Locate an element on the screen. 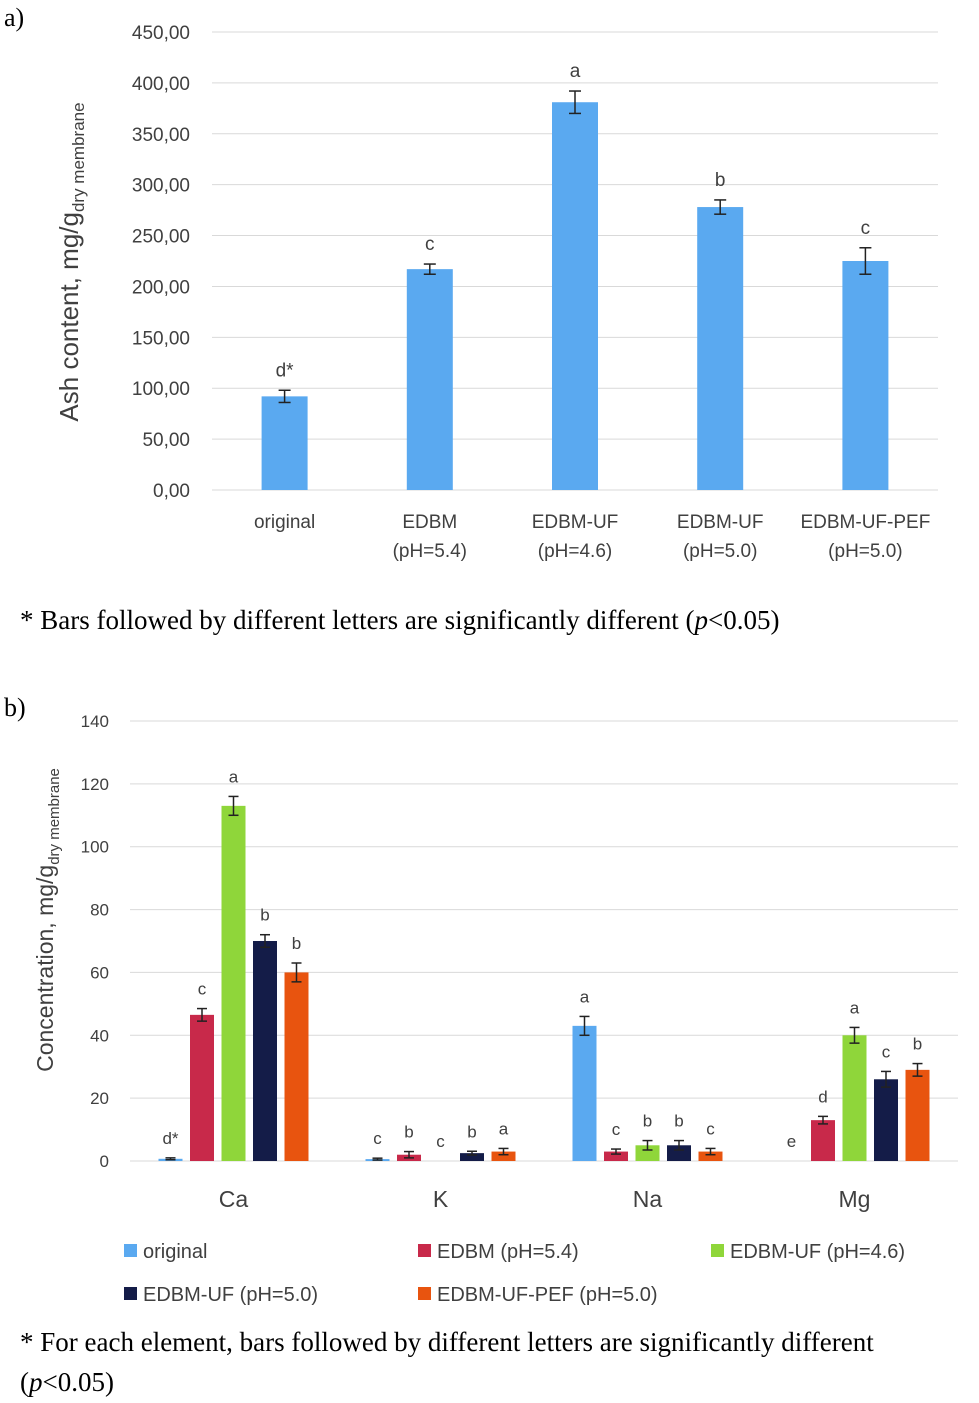 The image size is (979, 1403). x-tick-label: Na is located at coordinates (648, 1199).